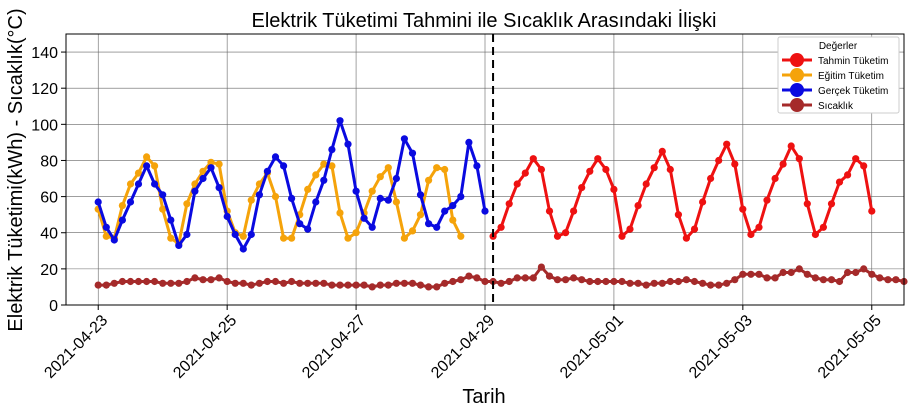 The height and width of the screenshot is (414, 909). Describe the element at coordinates (797, 90) in the screenshot. I see `legend-marker` at that location.